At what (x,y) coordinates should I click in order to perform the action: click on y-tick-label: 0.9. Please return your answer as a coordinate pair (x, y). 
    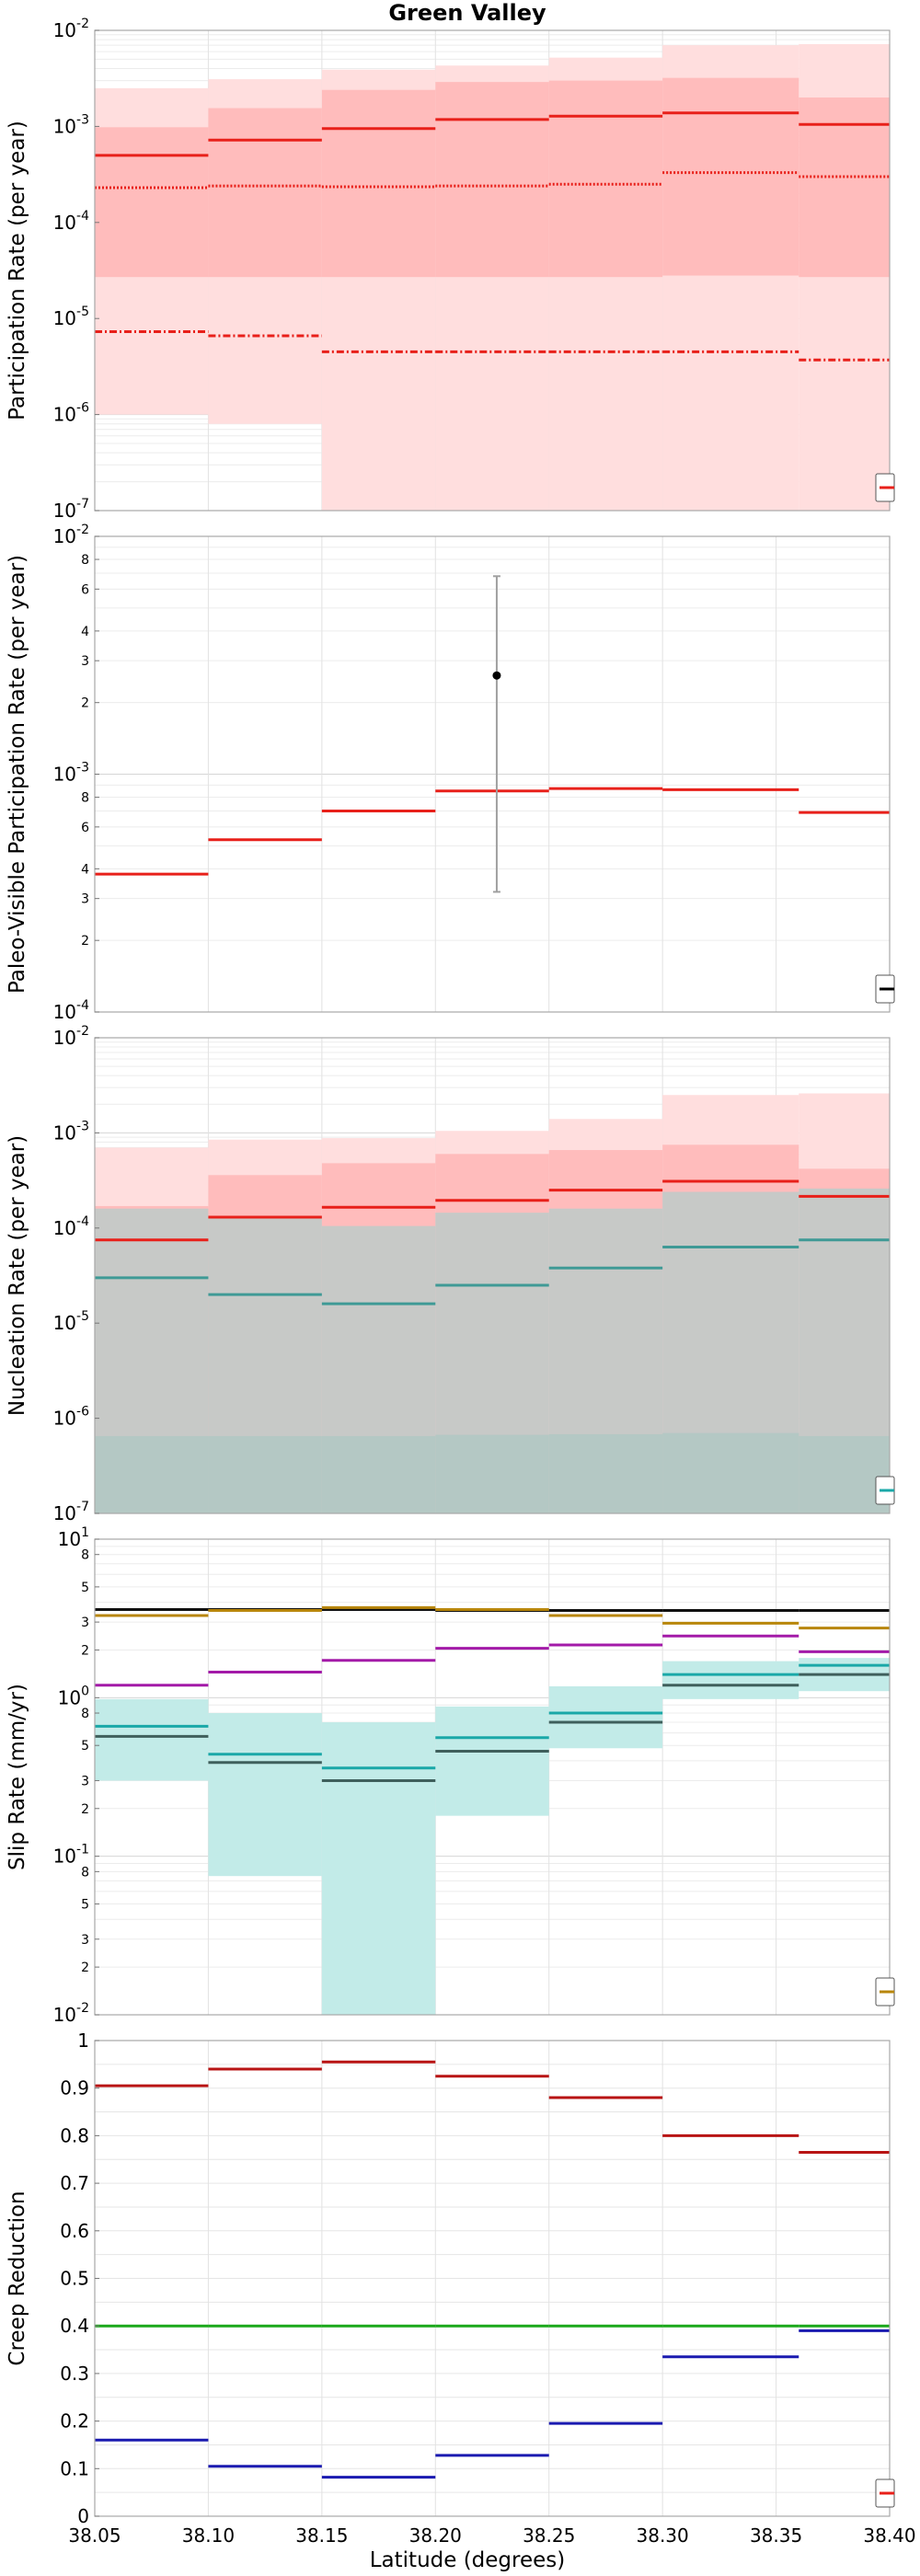
    Looking at the image, I should click on (74, 2088).